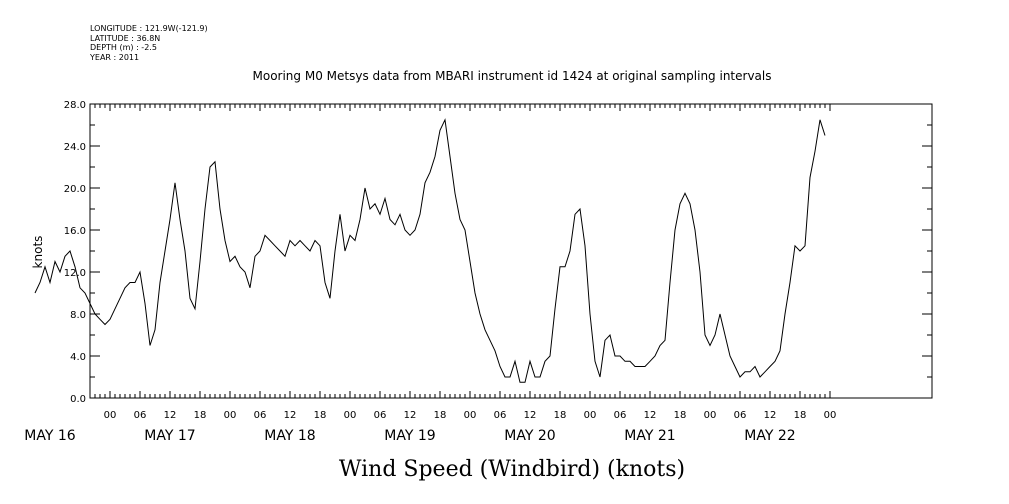  Describe the element at coordinates (75, 189) in the screenshot. I see `y-tick-label: 20.0` at that location.